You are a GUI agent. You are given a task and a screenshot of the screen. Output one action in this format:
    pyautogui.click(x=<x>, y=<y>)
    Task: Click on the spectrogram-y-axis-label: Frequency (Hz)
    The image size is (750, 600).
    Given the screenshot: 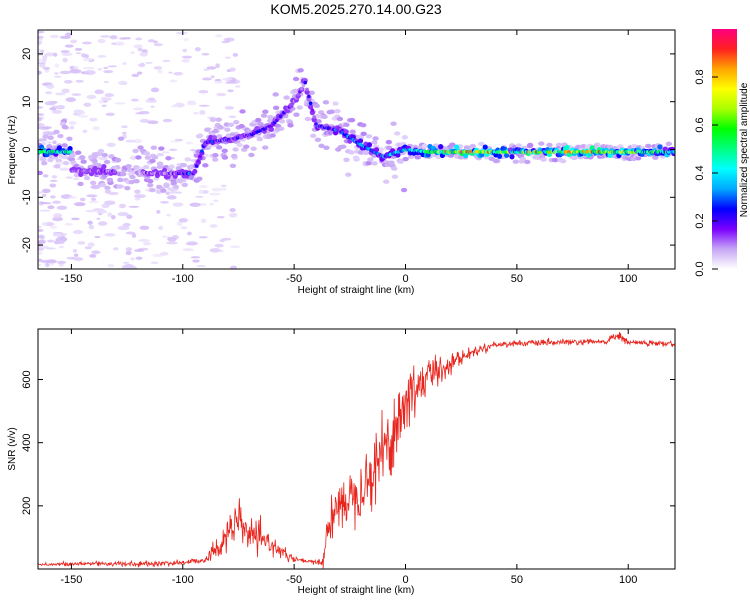 What is the action you would take?
    pyautogui.click(x=12, y=150)
    